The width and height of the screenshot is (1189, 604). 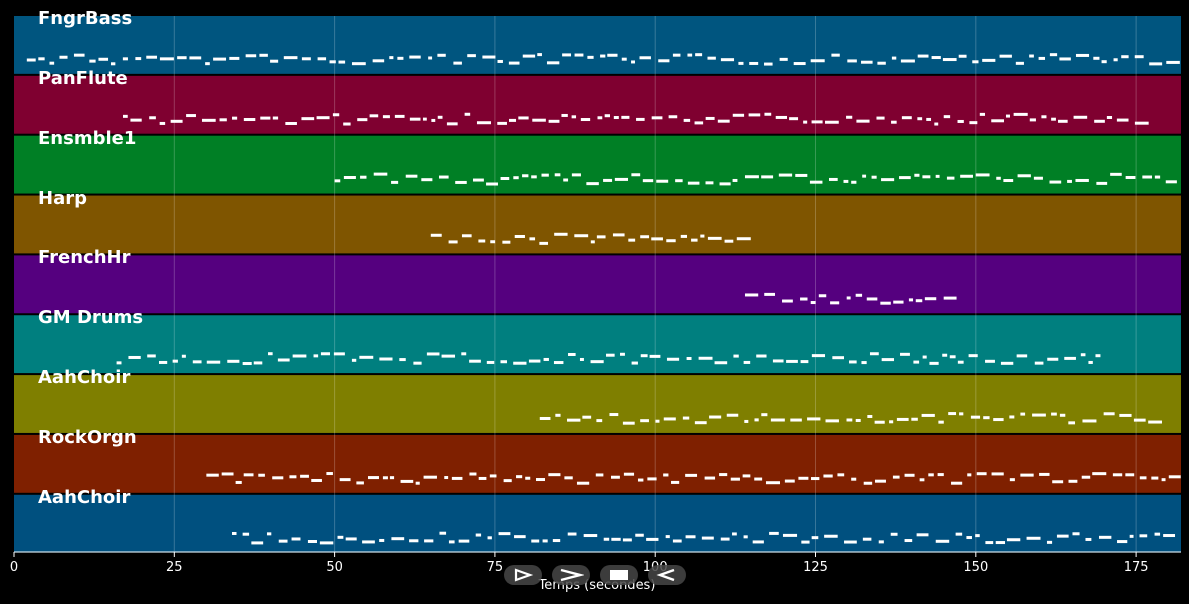 I want to click on rewind-button, so click(x=667, y=575).